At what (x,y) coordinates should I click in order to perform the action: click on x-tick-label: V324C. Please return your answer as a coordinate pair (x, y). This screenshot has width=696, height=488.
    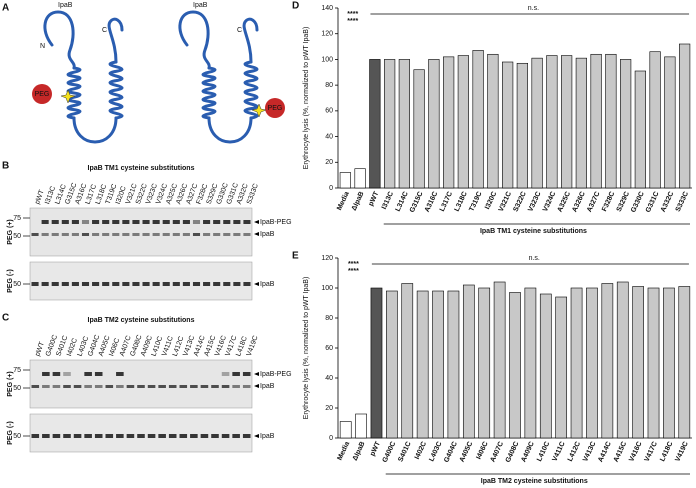
    Looking at the image, I should click on (549, 202).